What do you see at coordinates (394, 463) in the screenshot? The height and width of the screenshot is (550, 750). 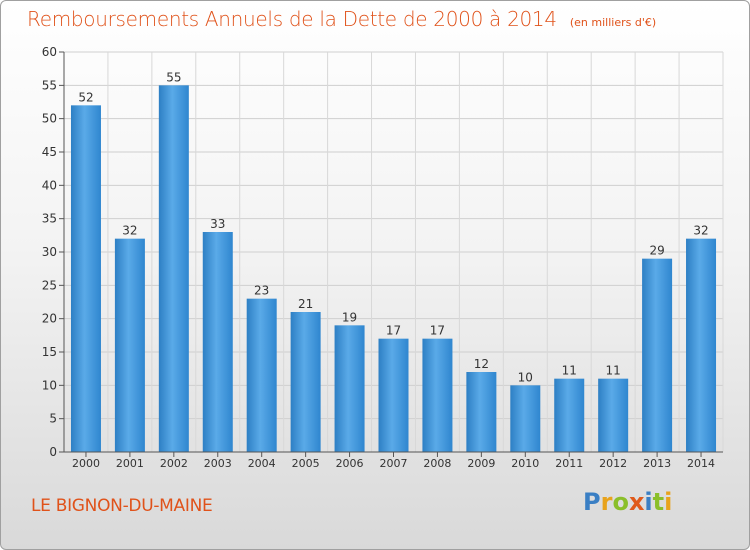 I see `x-tick-label: 2007` at bounding box center [394, 463].